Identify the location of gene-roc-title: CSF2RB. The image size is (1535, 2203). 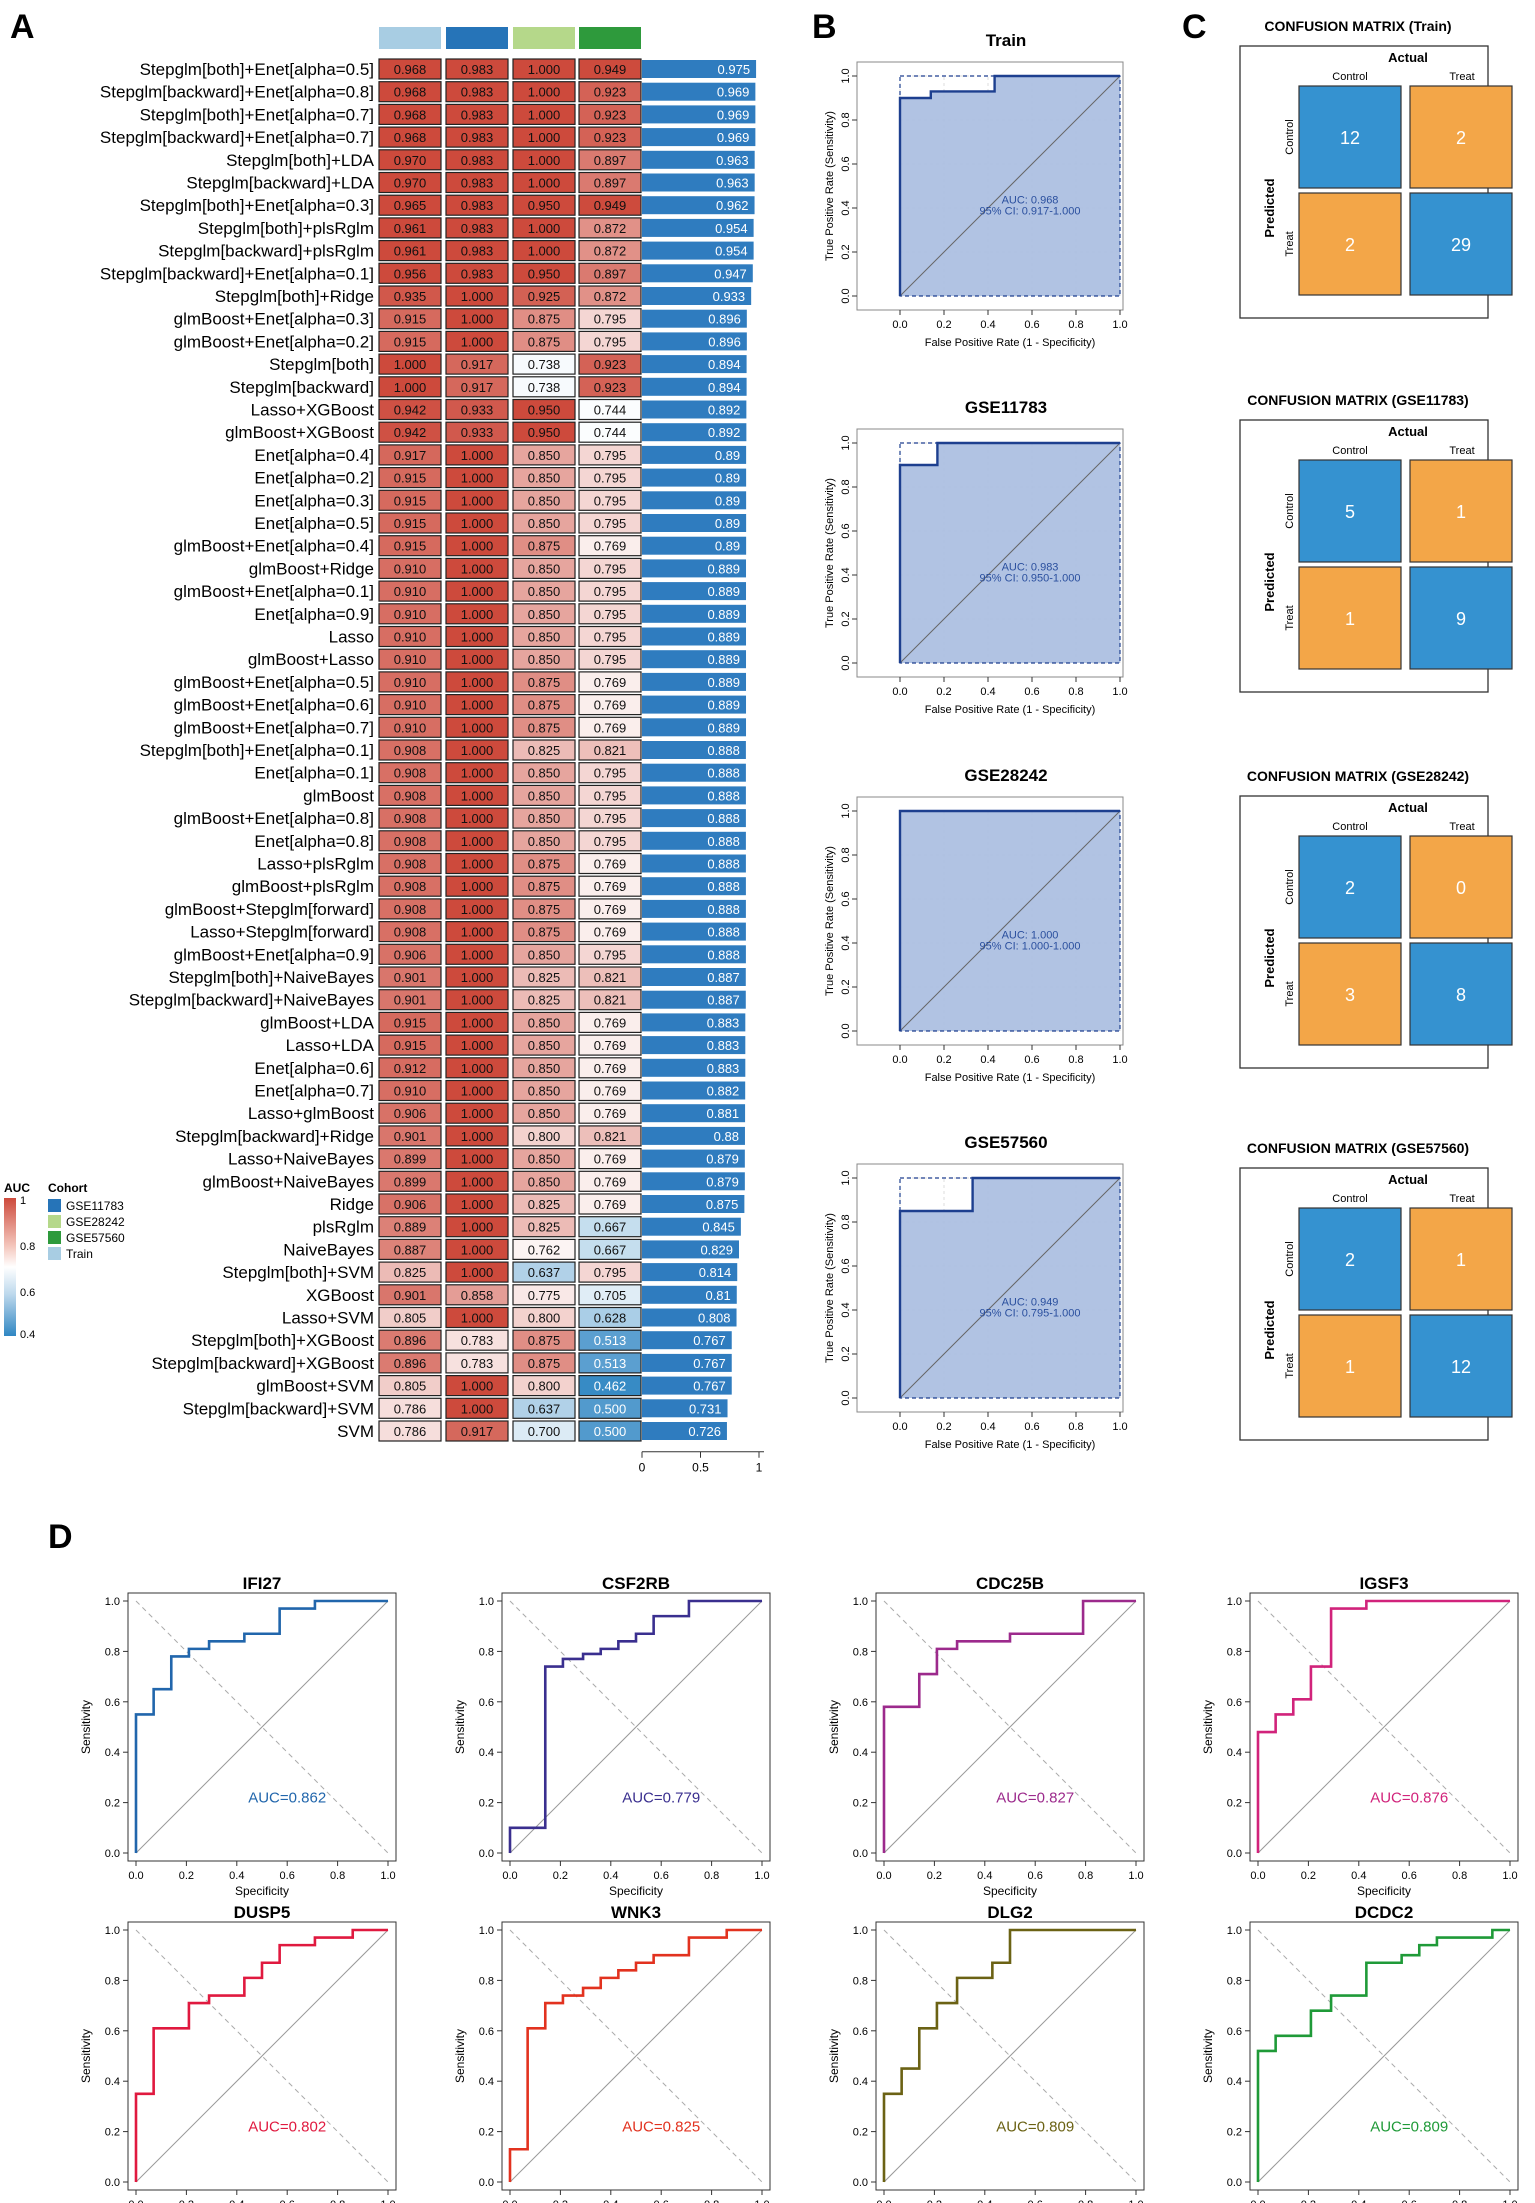
(636, 1583).